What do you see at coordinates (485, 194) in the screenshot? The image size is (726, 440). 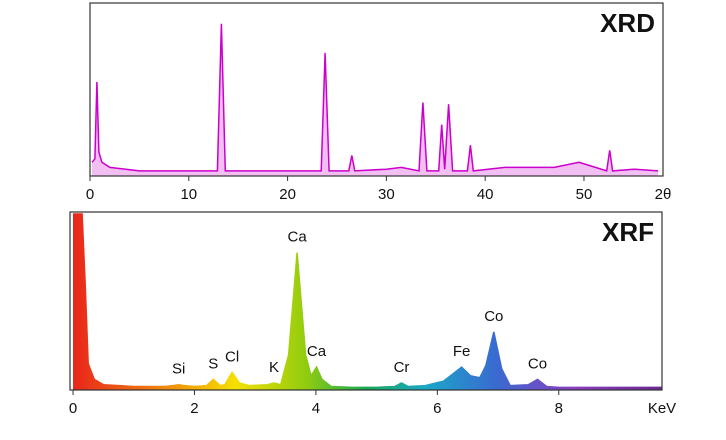 I see `x-tick-label: 40` at bounding box center [485, 194].